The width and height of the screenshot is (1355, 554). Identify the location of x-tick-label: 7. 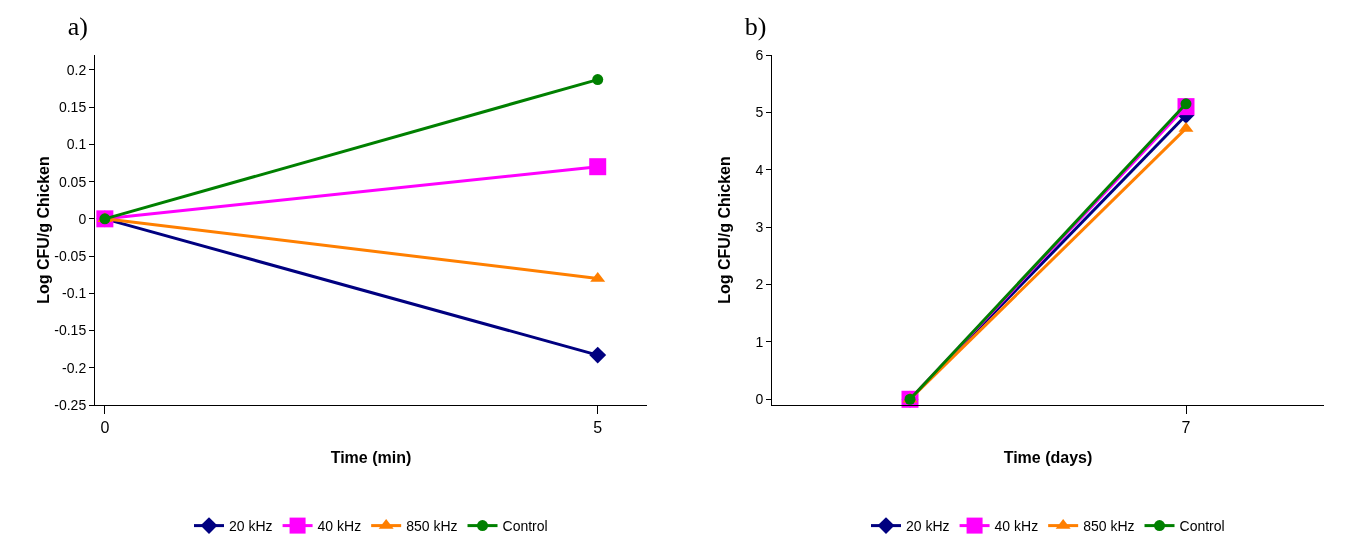
(1186, 428).